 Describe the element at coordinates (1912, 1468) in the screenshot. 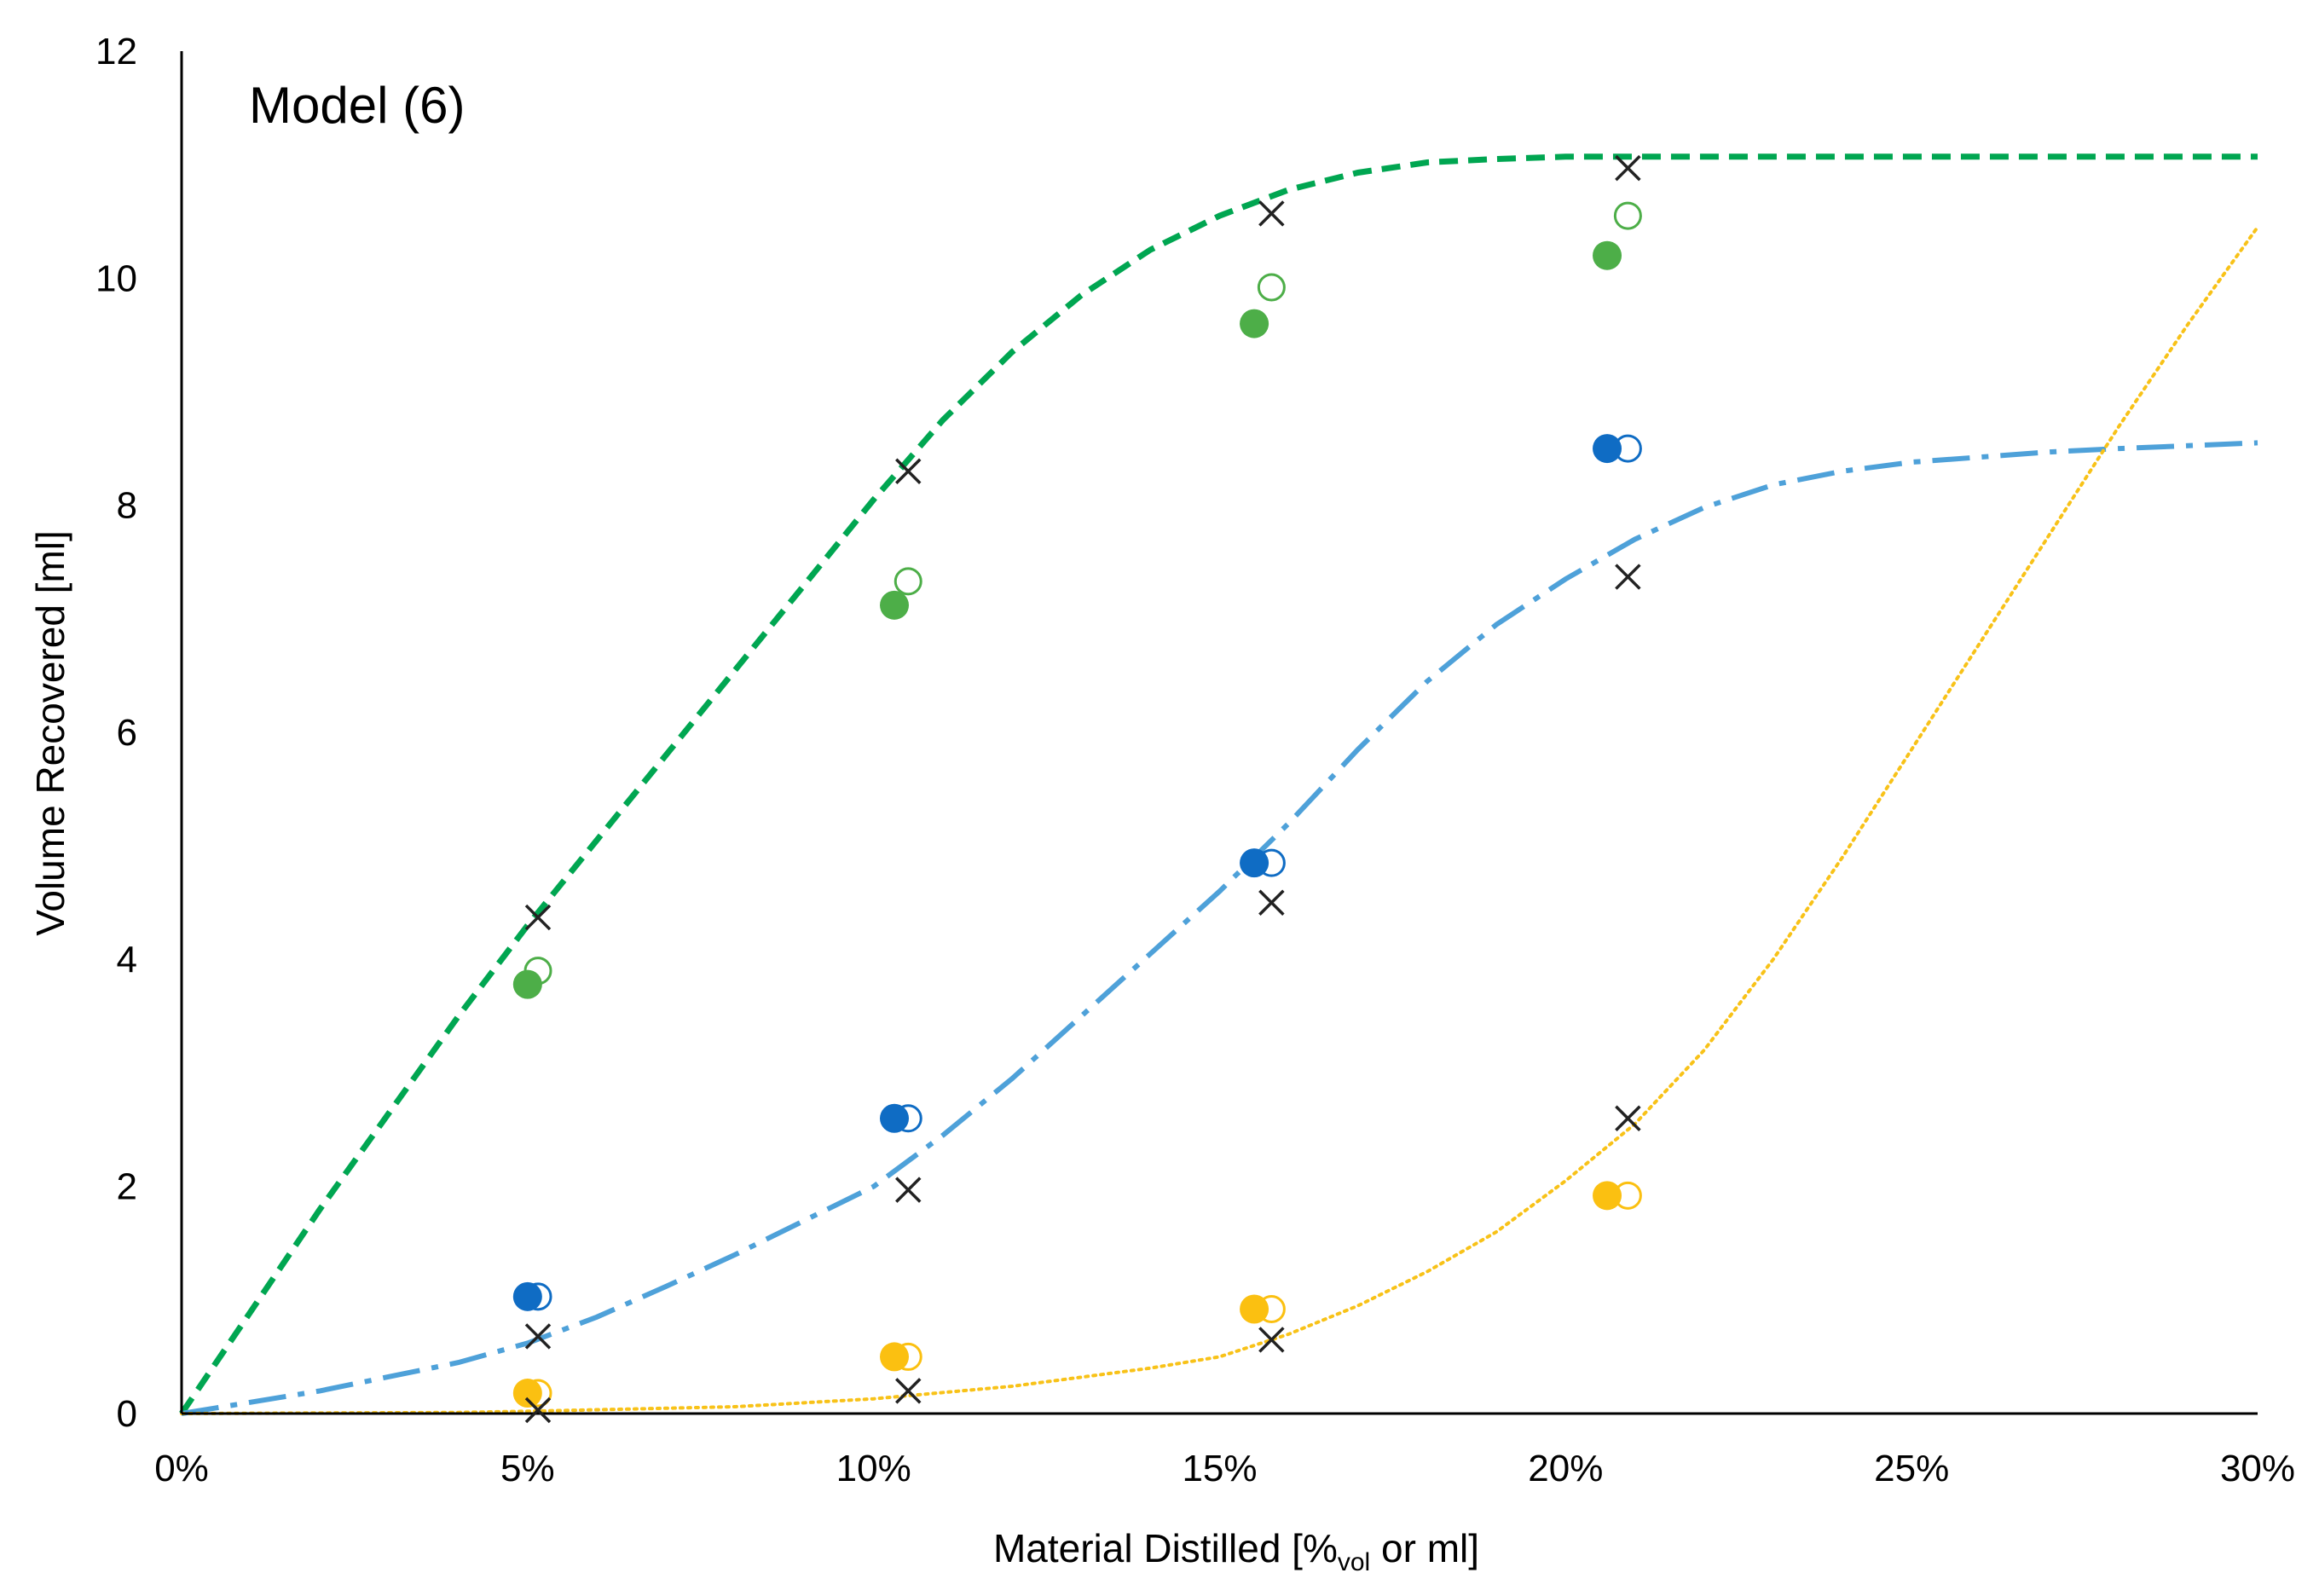

I see `x-tick-label: 25%` at that location.